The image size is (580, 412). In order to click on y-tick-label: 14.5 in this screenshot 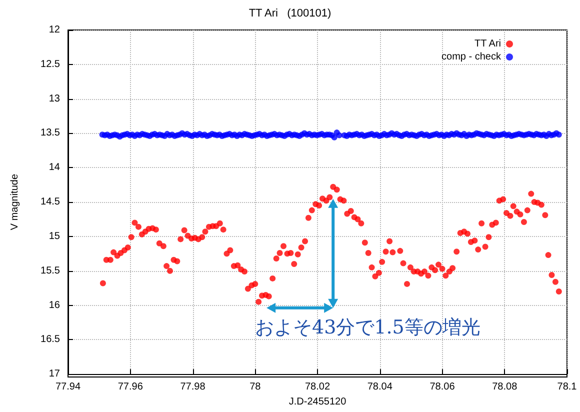, I will do `click(50, 202)`.